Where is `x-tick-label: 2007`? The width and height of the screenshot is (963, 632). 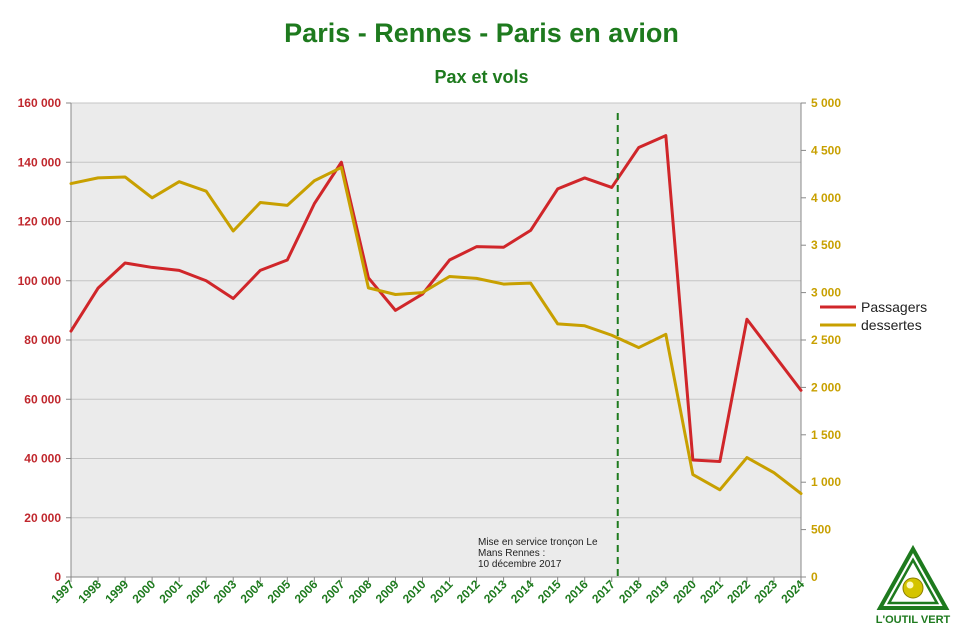 x-tick-label: 2007 is located at coordinates (333, 591).